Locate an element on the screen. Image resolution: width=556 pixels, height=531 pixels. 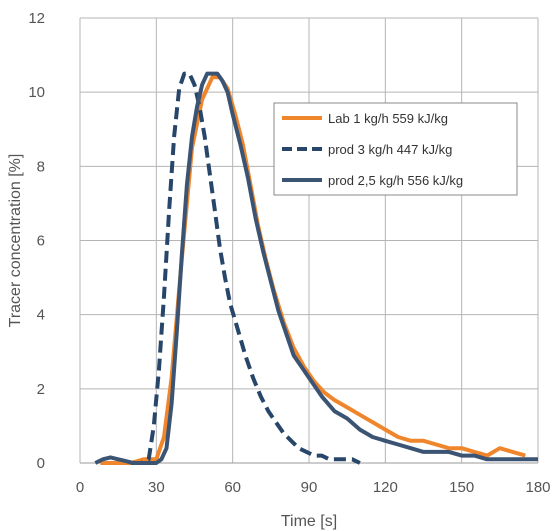
x-tick-label: 120 is located at coordinates (385, 487).